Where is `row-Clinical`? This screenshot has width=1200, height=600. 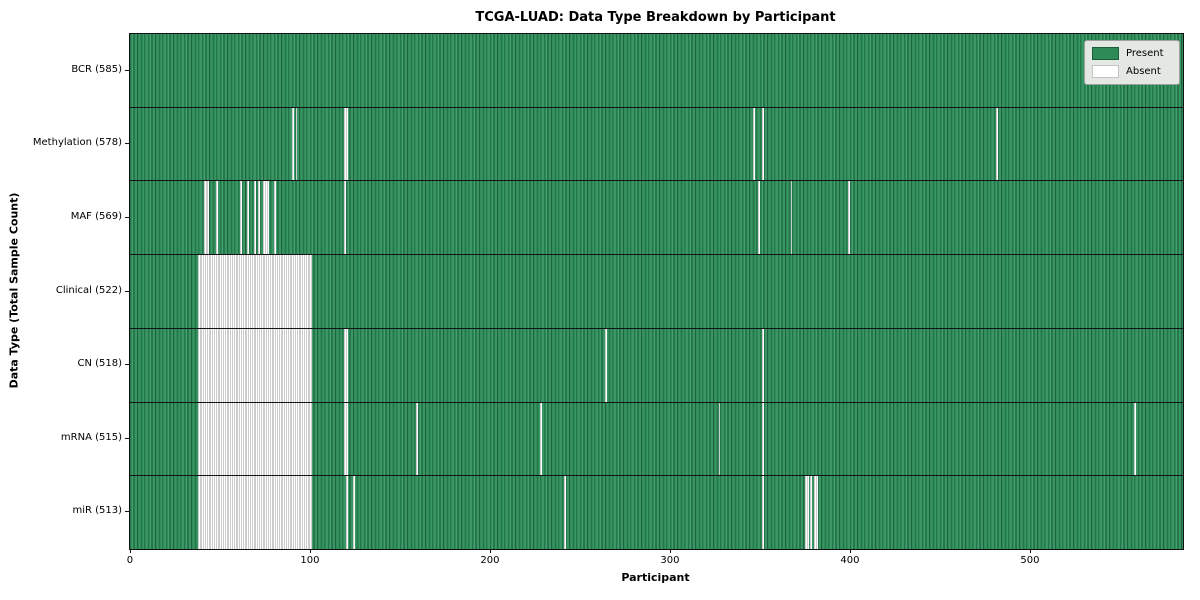
row-Clinical is located at coordinates (656, 291).